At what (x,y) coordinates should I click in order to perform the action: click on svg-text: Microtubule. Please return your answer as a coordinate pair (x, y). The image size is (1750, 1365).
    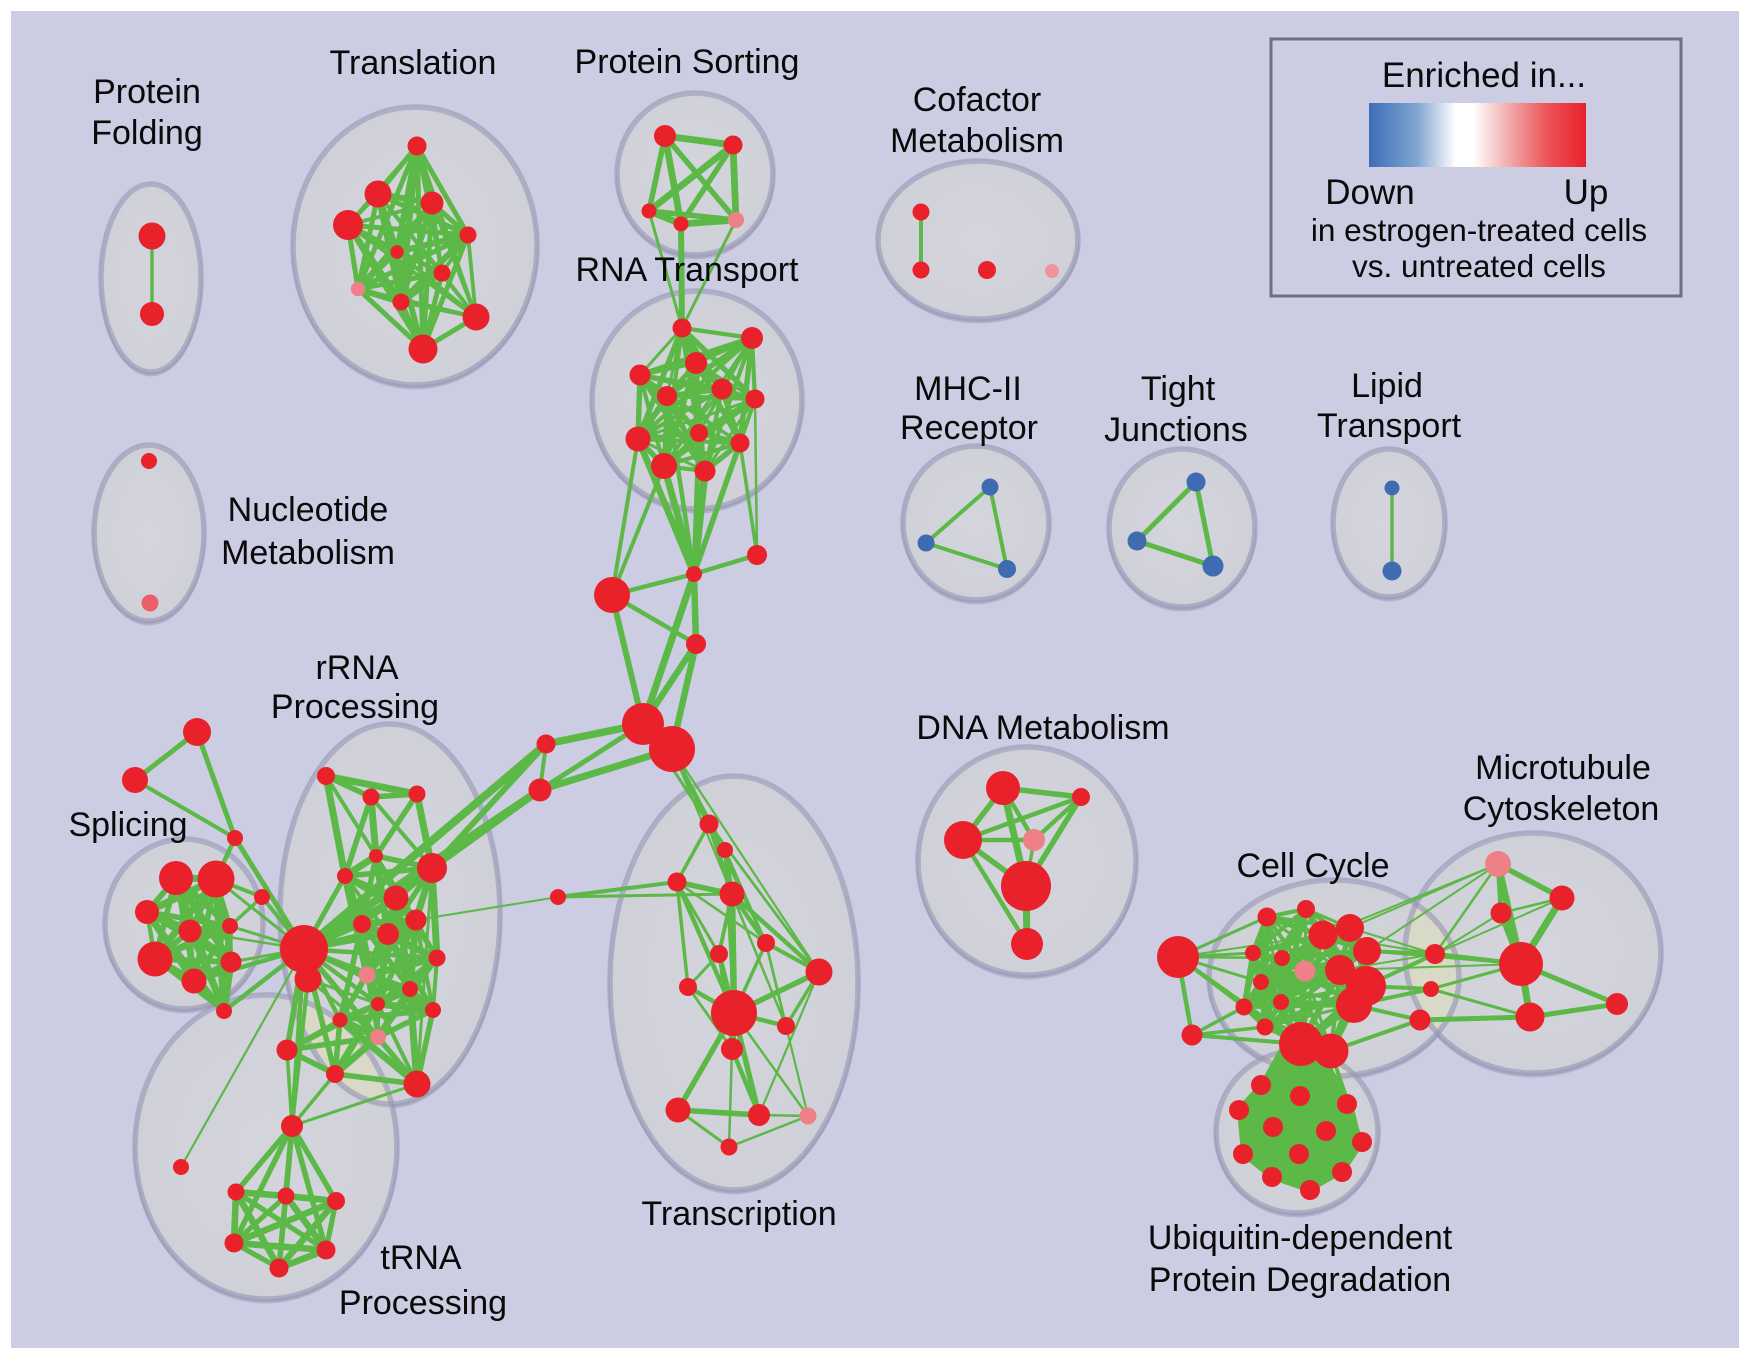
    Looking at the image, I should click on (1563, 768).